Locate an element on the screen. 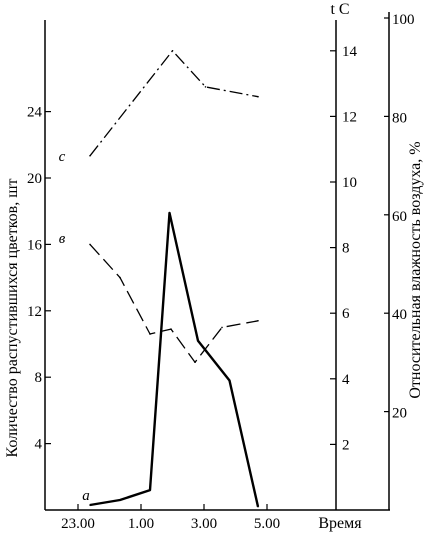 The width and height of the screenshot is (434, 534). series-labels: а в с is located at coordinates (74, 326).